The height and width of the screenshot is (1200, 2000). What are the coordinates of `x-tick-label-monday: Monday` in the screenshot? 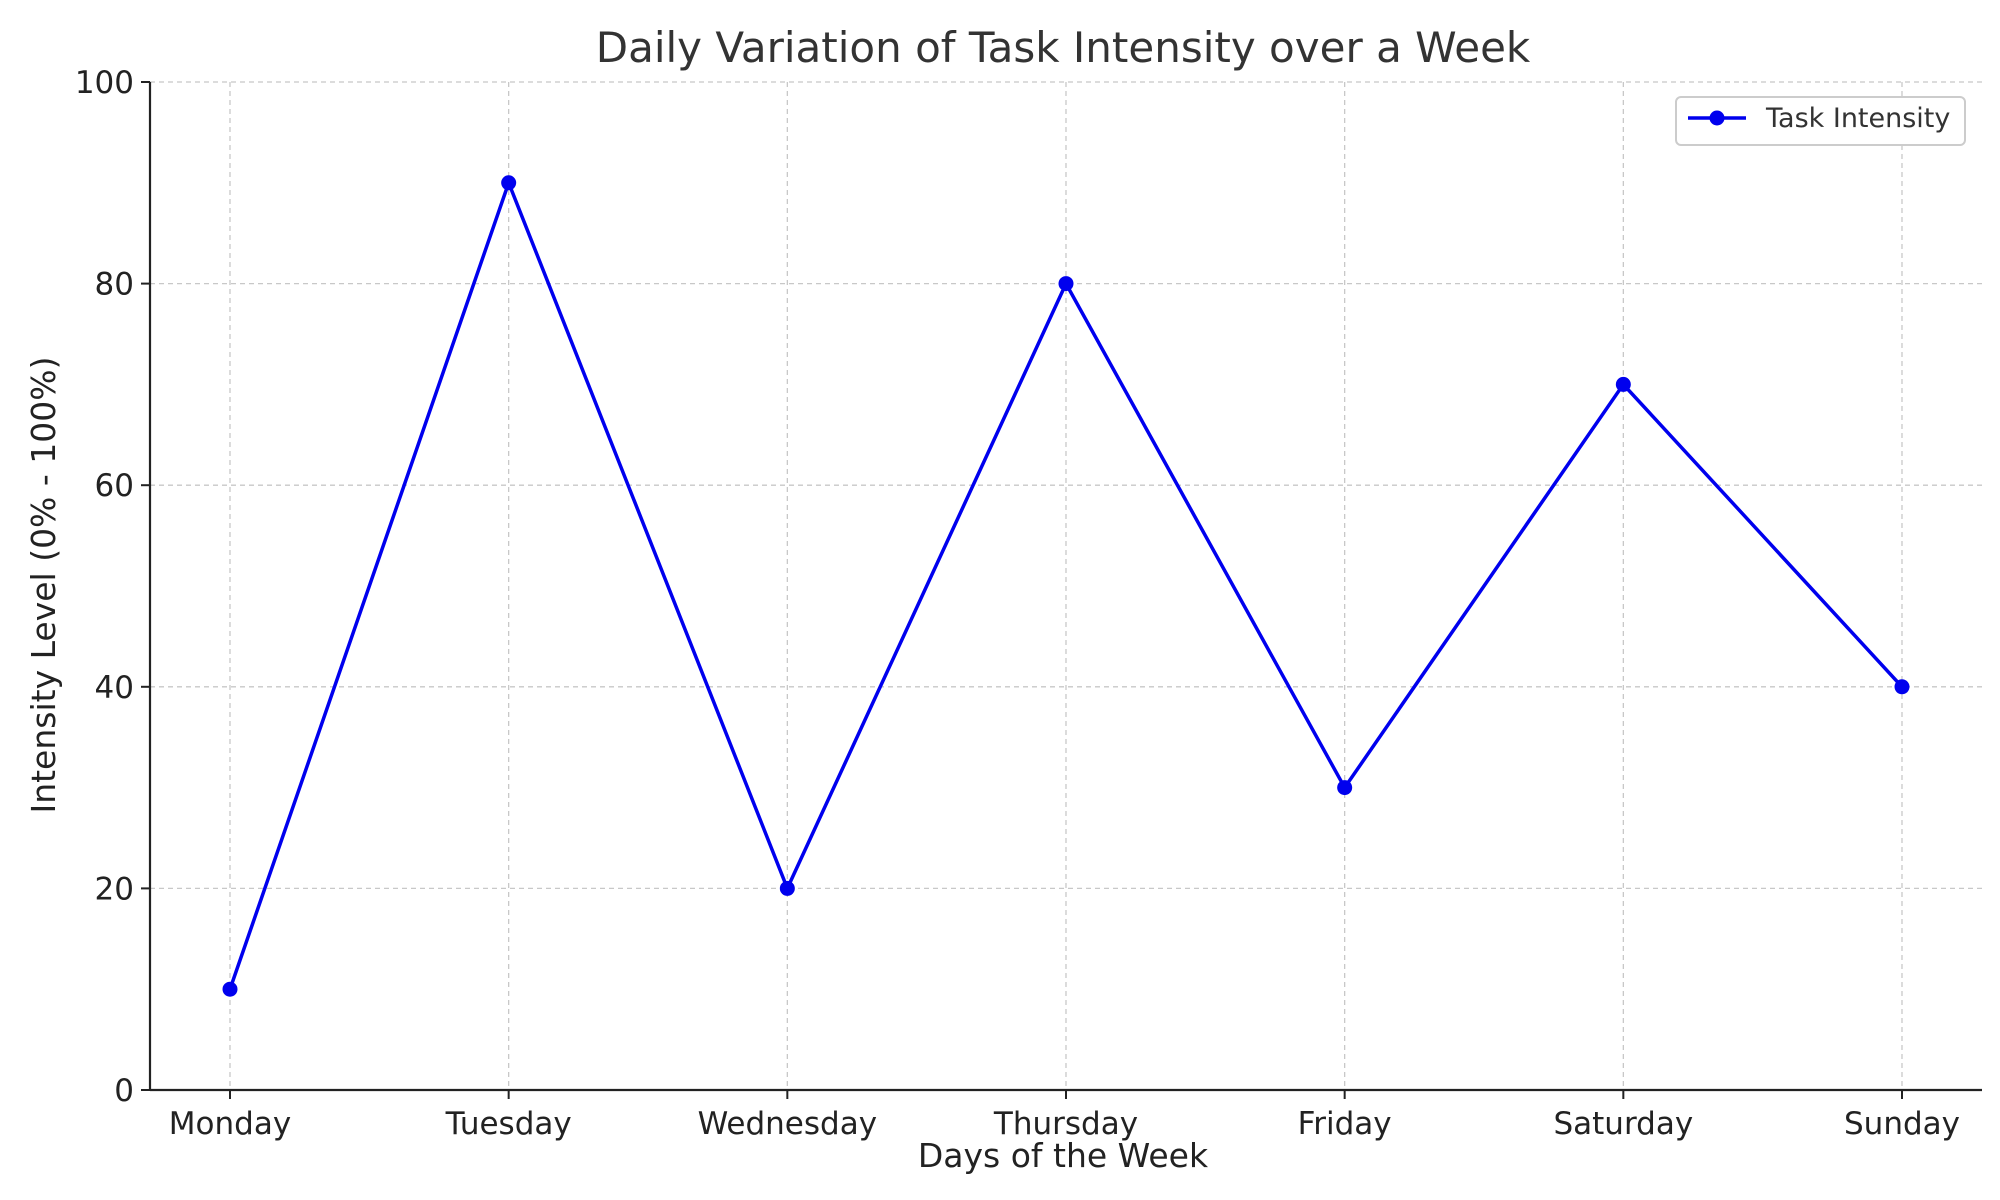 It's located at (230, 1124).